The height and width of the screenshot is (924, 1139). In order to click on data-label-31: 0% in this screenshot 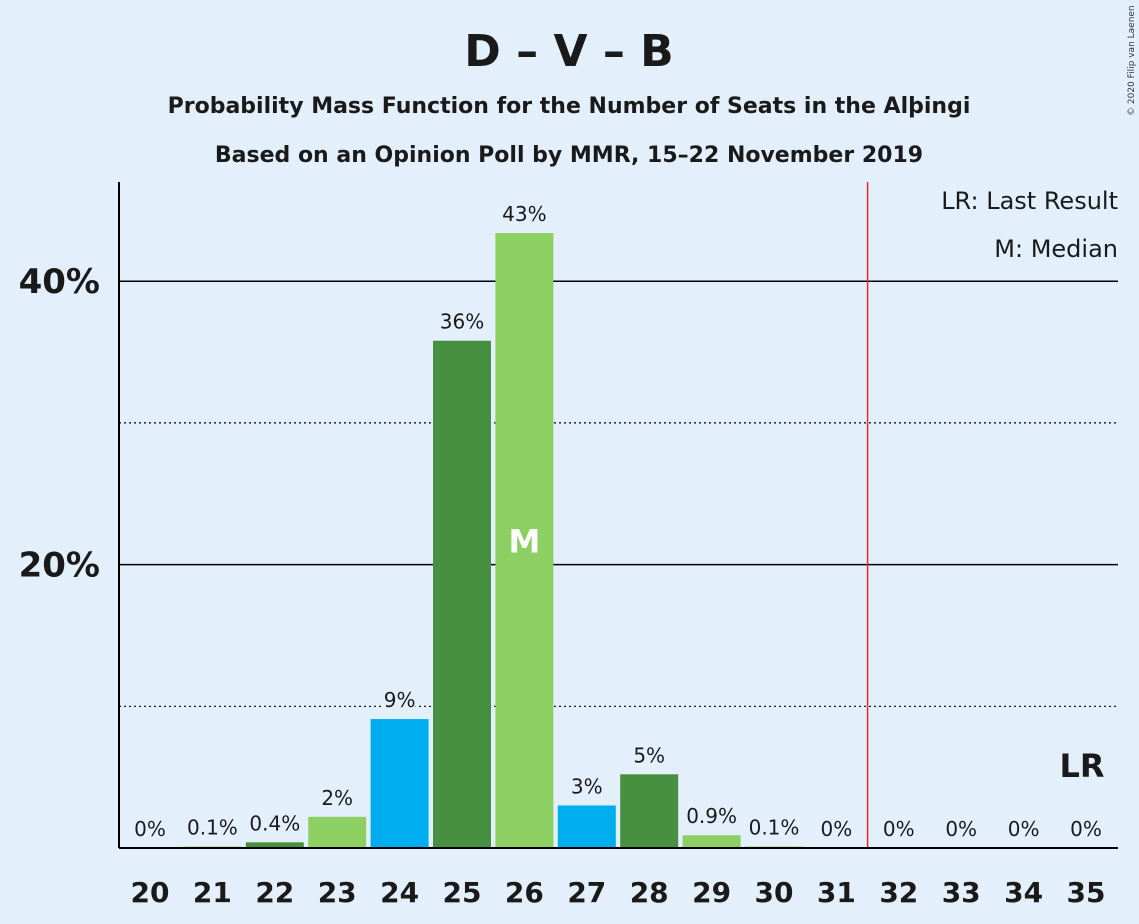, I will do `click(837, 829)`.